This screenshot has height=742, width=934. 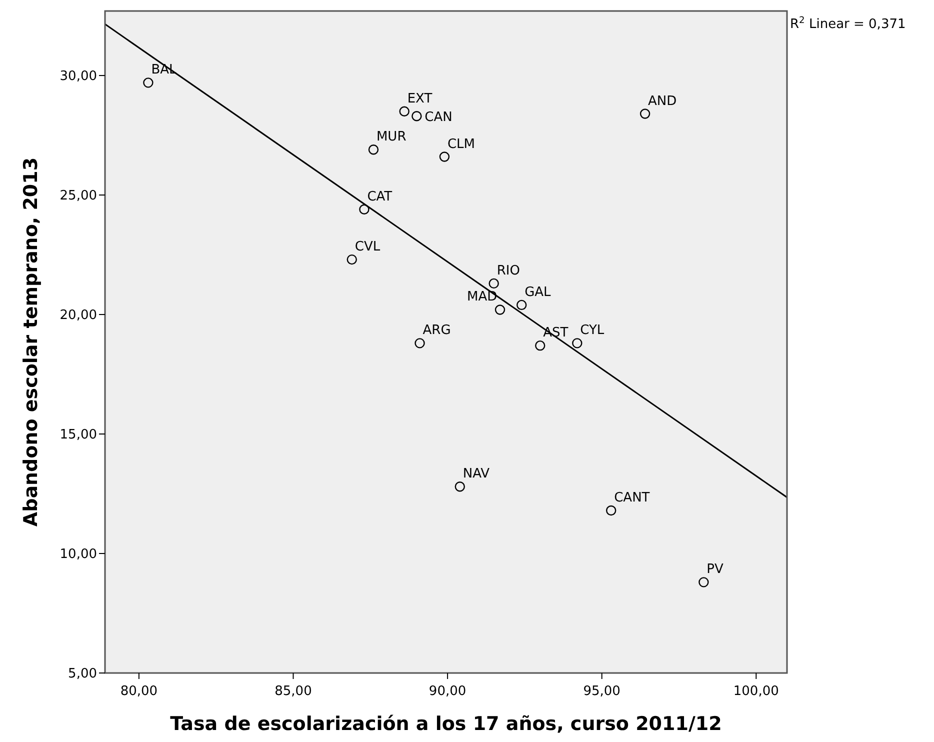 What do you see at coordinates (293, 691) in the screenshot?
I see `x-tick-label: 85,00` at bounding box center [293, 691].